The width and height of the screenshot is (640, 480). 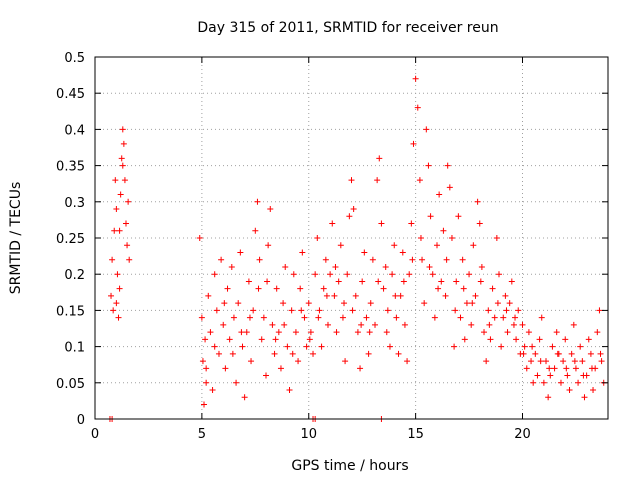 What do you see at coordinates (16, 238) in the screenshot?
I see `y-axis-label: SRMTID / TECUs` at bounding box center [16, 238].